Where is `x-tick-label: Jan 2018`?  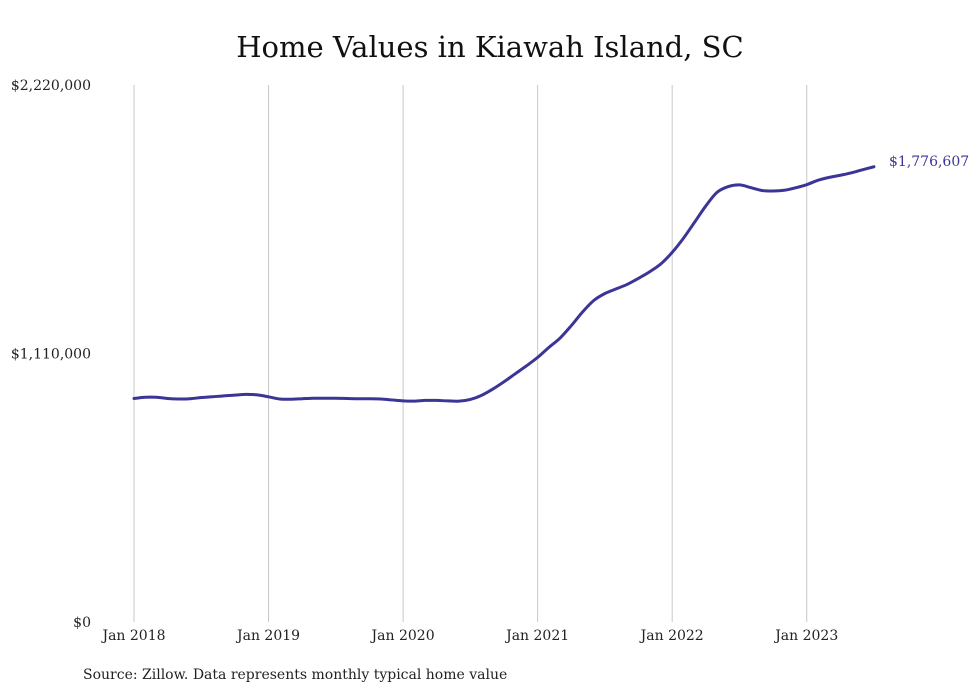 x-tick-label: Jan 2018 is located at coordinates (132, 636).